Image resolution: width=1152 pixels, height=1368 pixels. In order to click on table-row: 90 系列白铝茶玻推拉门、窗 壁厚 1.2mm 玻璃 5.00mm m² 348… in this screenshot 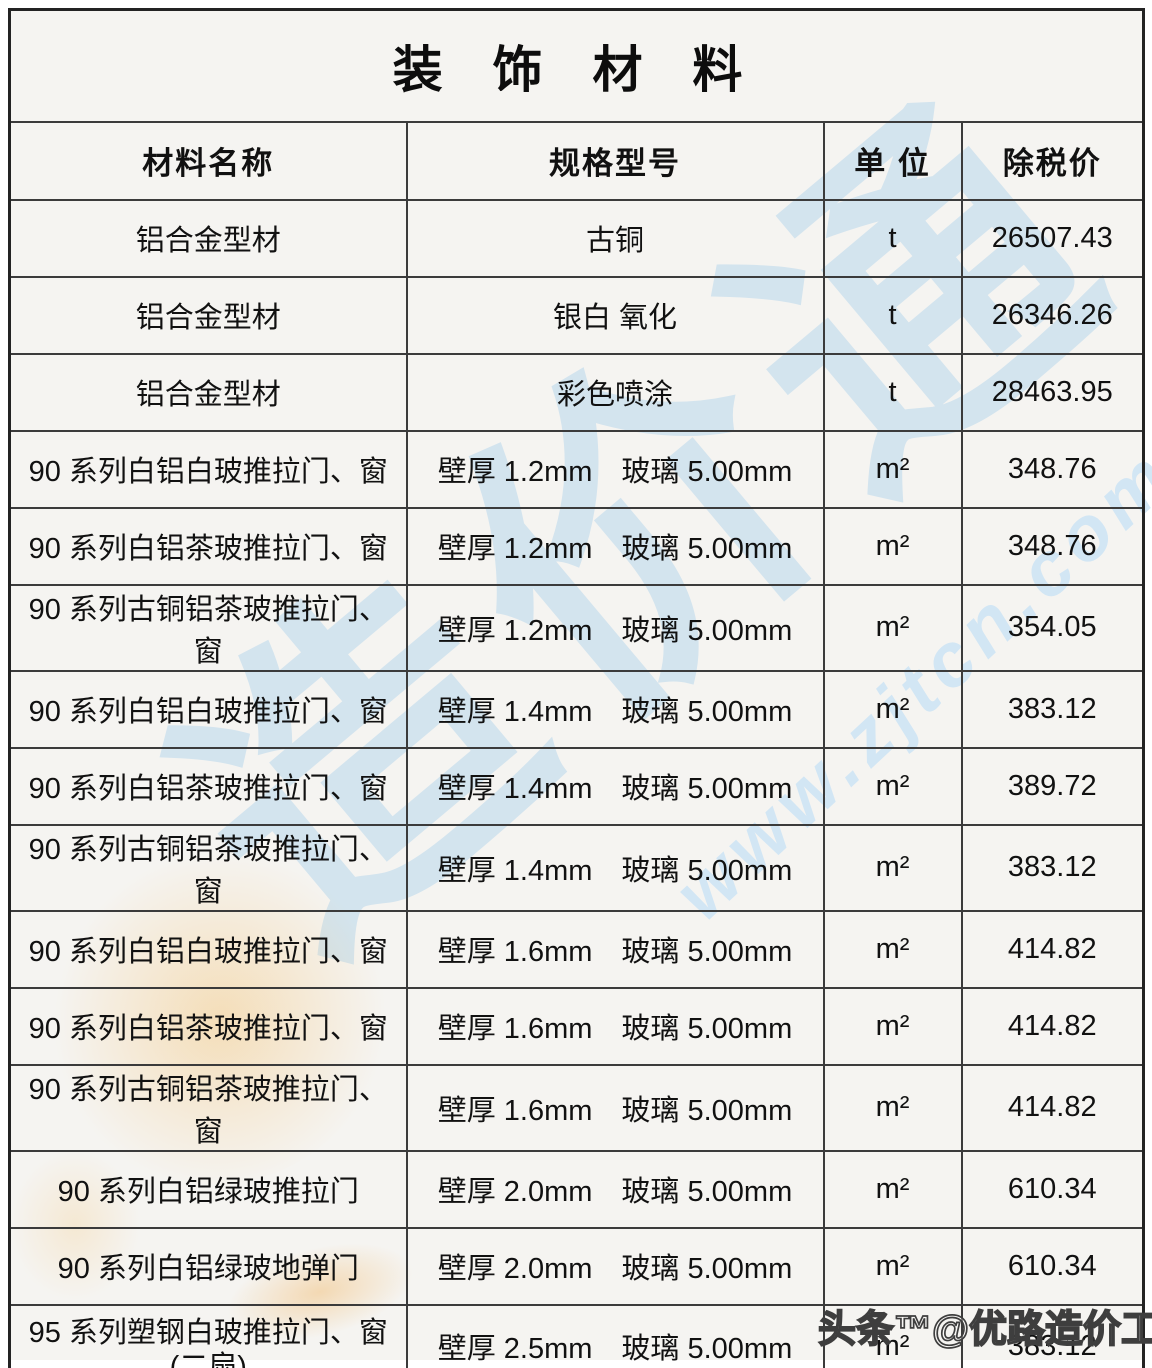, I will do `click(576, 546)`.